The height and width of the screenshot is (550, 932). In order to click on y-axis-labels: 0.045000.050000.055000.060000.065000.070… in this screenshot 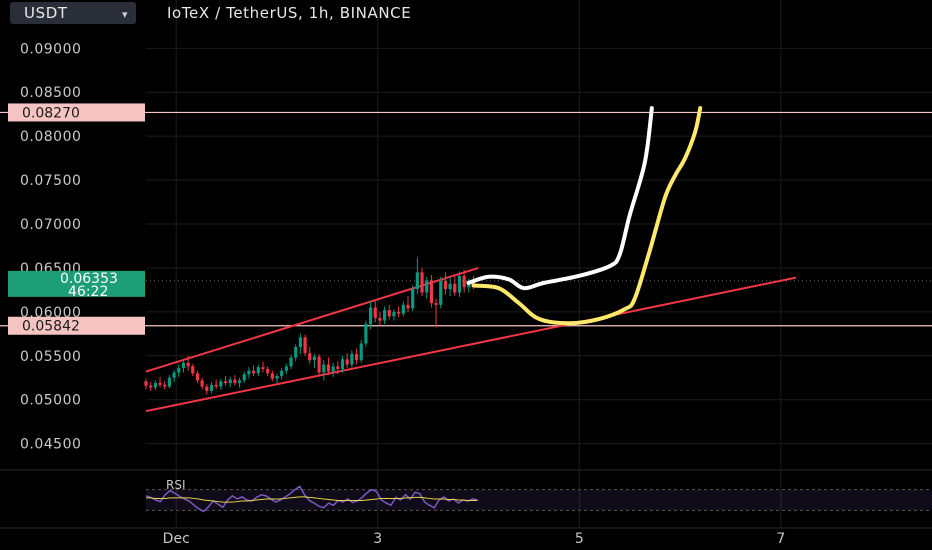, I will do `click(50, 246)`.